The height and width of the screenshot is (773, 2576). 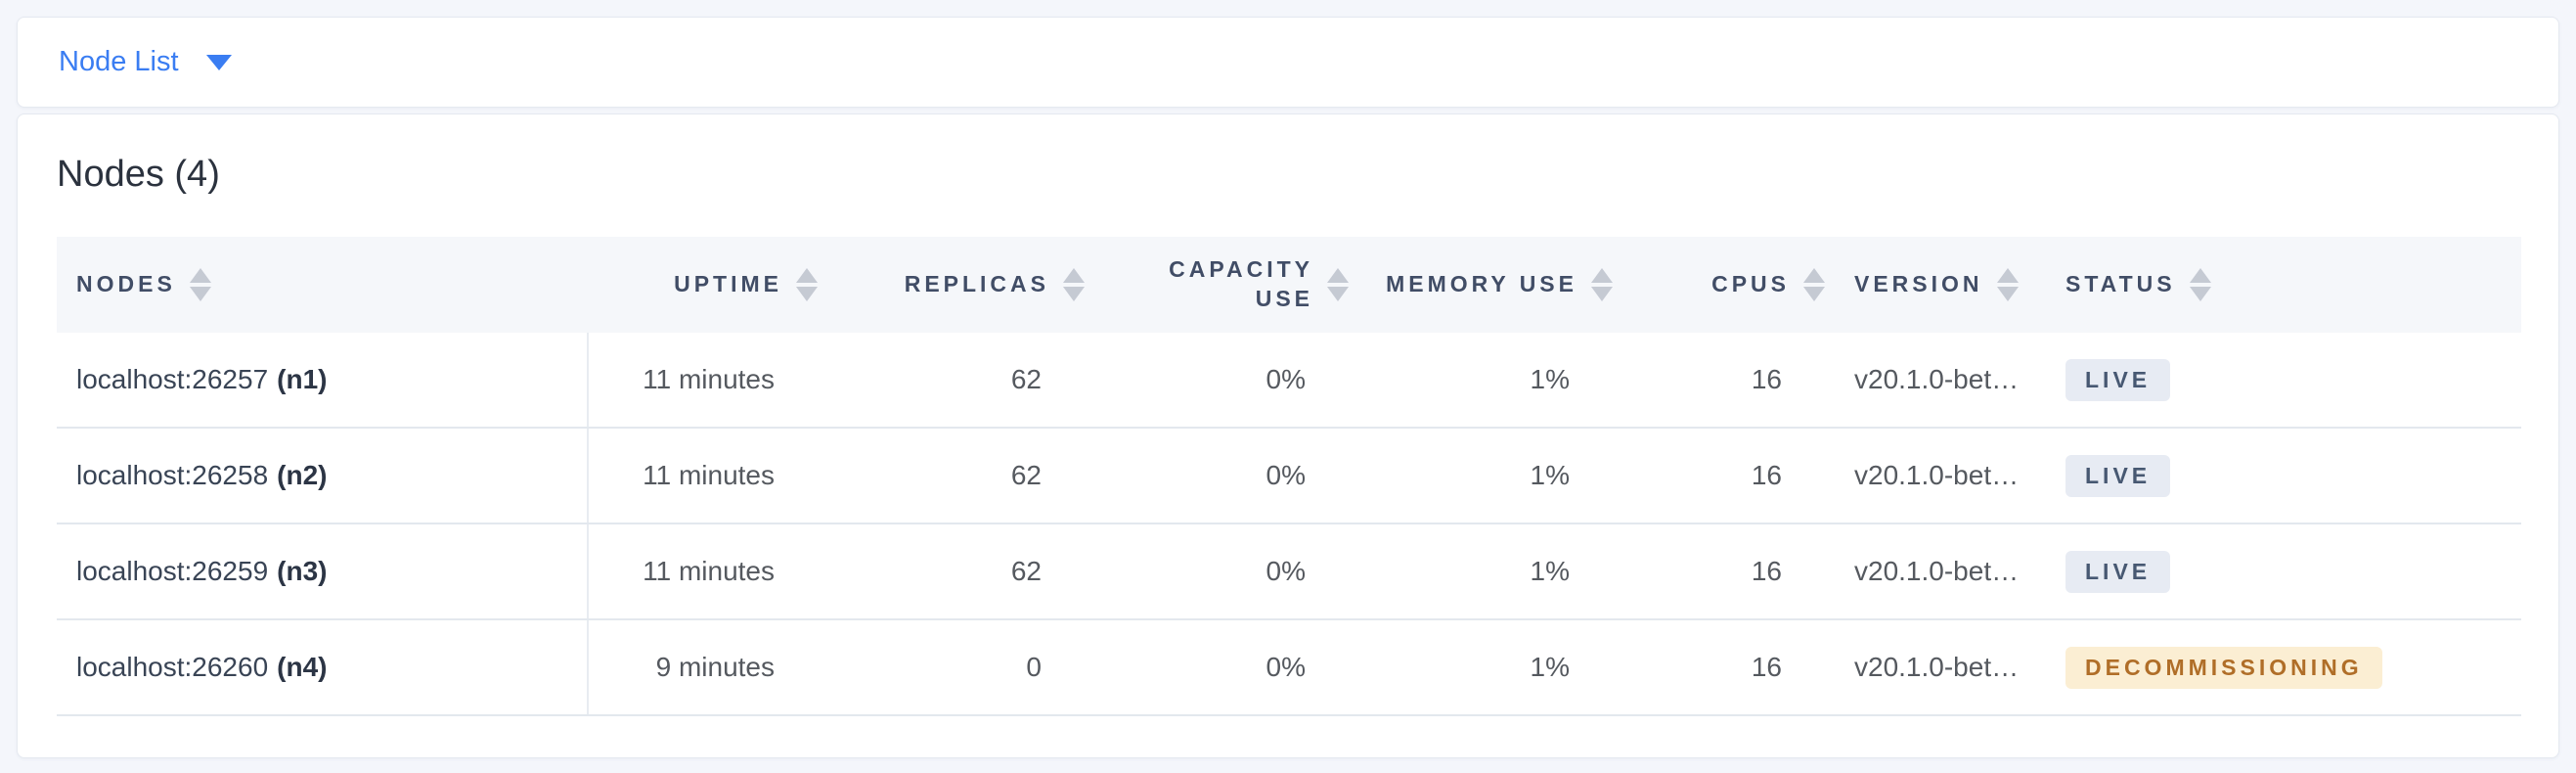 I want to click on node-id: (n4), so click(x=302, y=668).